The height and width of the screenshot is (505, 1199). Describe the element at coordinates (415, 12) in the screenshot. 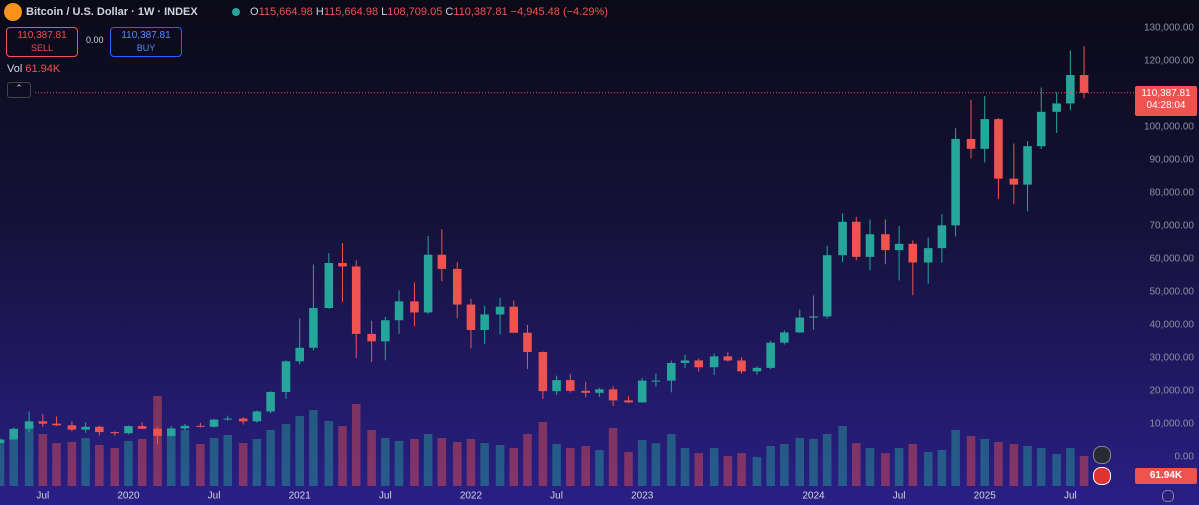

I see `low: 108,709.05` at that location.